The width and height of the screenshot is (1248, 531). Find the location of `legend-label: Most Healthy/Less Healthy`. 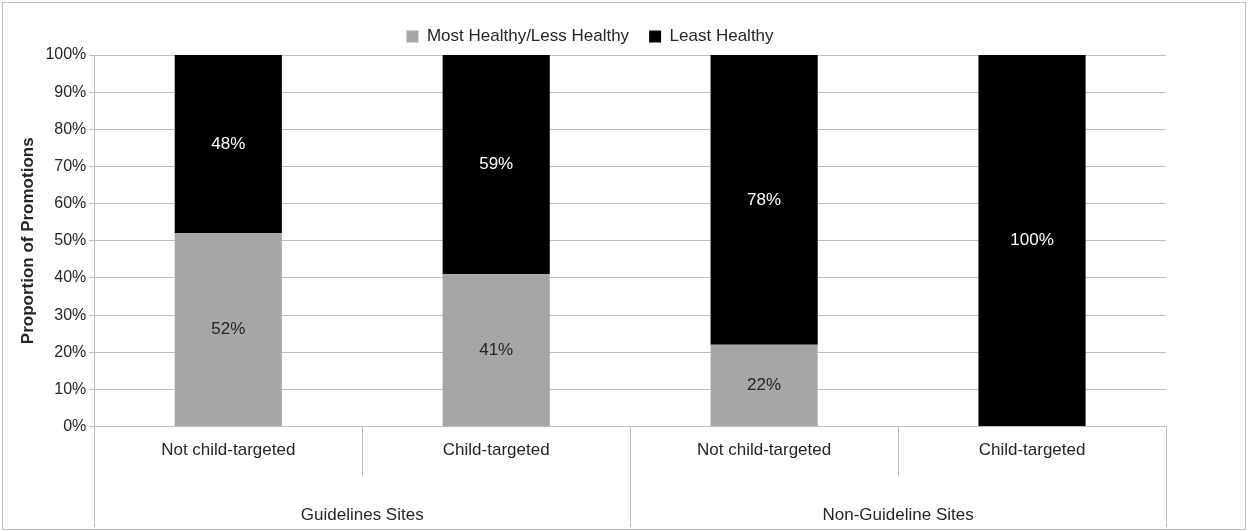

legend-label: Most Healthy/Less Healthy is located at coordinates (528, 36).